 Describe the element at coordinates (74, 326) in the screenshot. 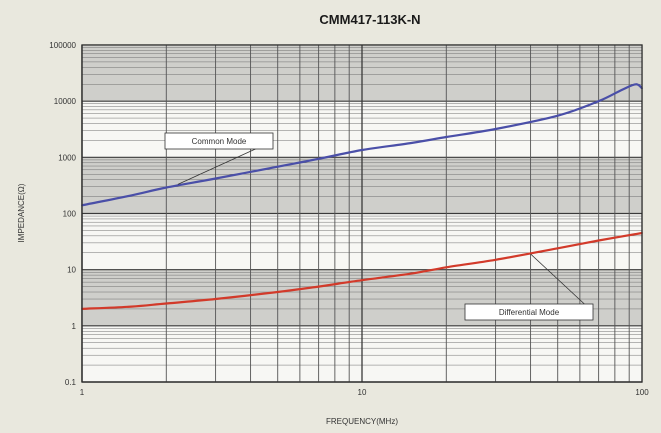

I see `y-tick-label: 1` at that location.